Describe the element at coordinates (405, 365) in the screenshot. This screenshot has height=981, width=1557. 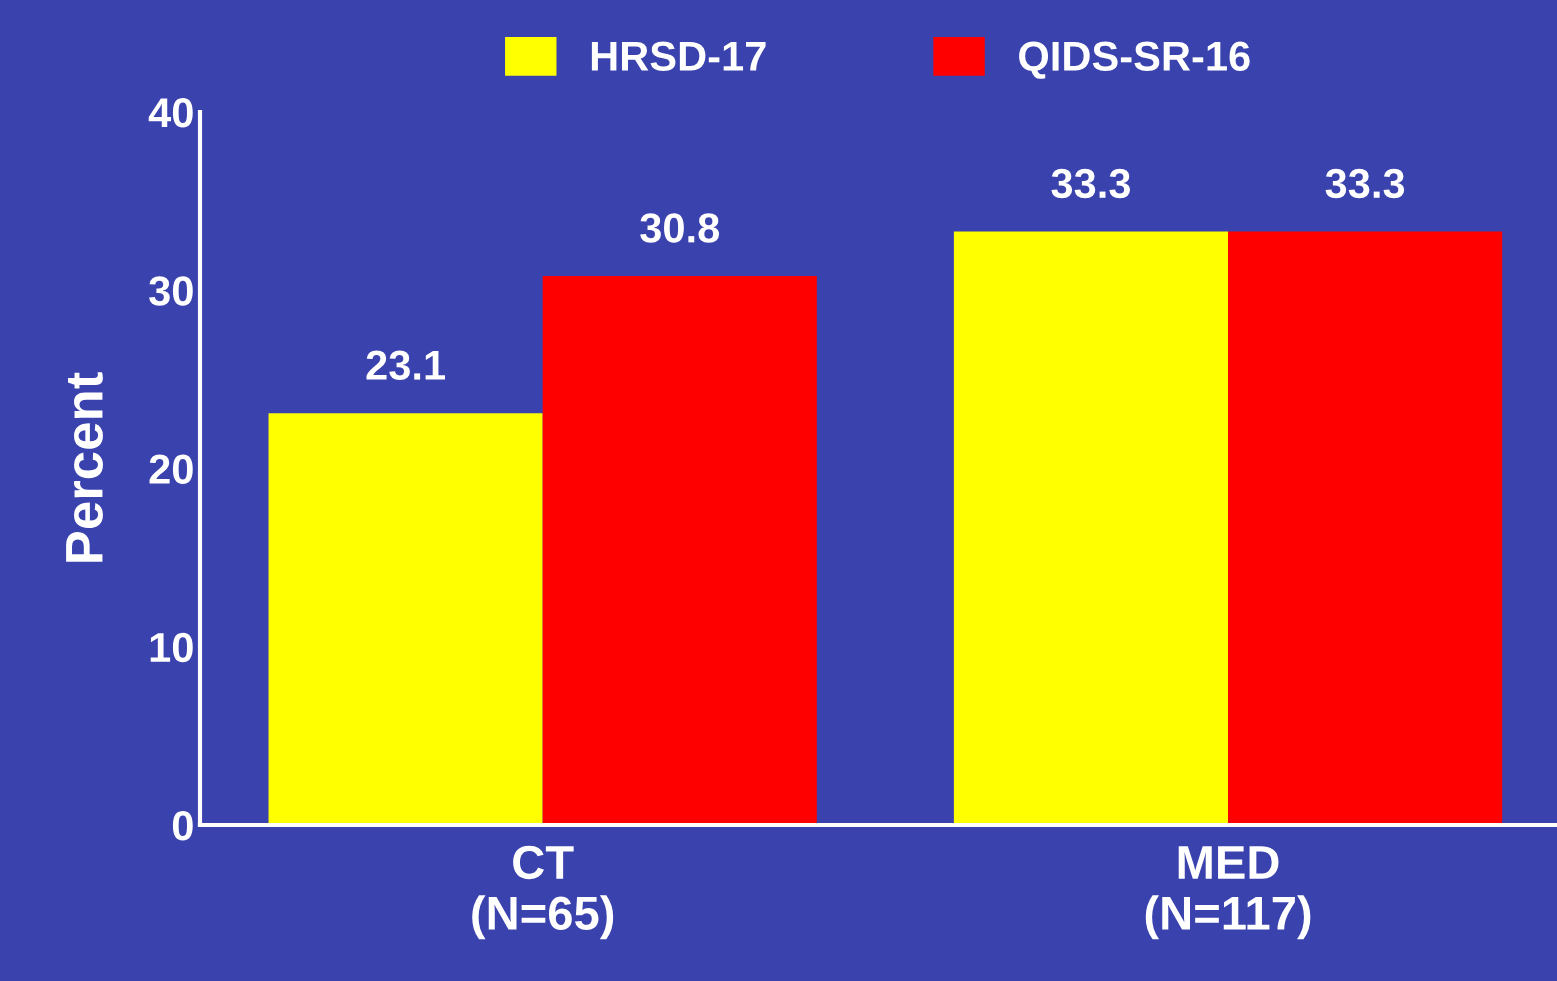
I see `data-label: 23.1` at that location.